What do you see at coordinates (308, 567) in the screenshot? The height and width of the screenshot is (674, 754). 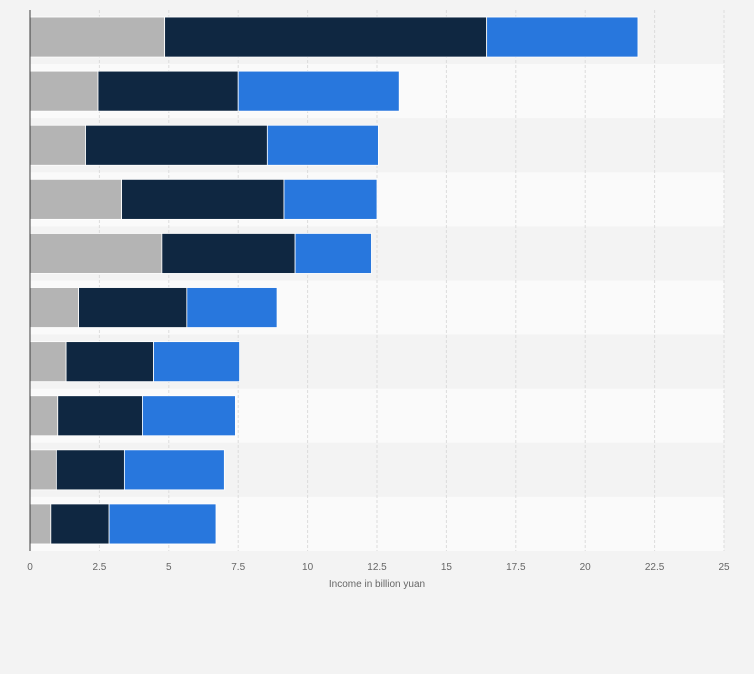 I see `x-tick-label: 10` at bounding box center [308, 567].